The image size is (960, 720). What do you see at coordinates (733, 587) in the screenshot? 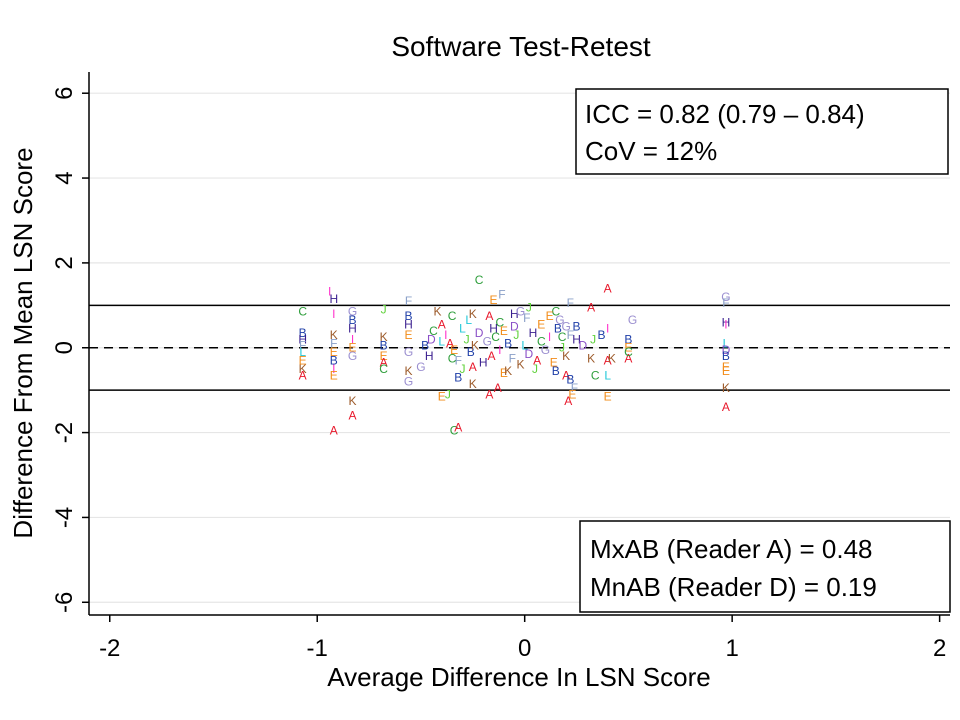
I see `mnab-text: MnAB (Reader D) = 0.19` at bounding box center [733, 587].